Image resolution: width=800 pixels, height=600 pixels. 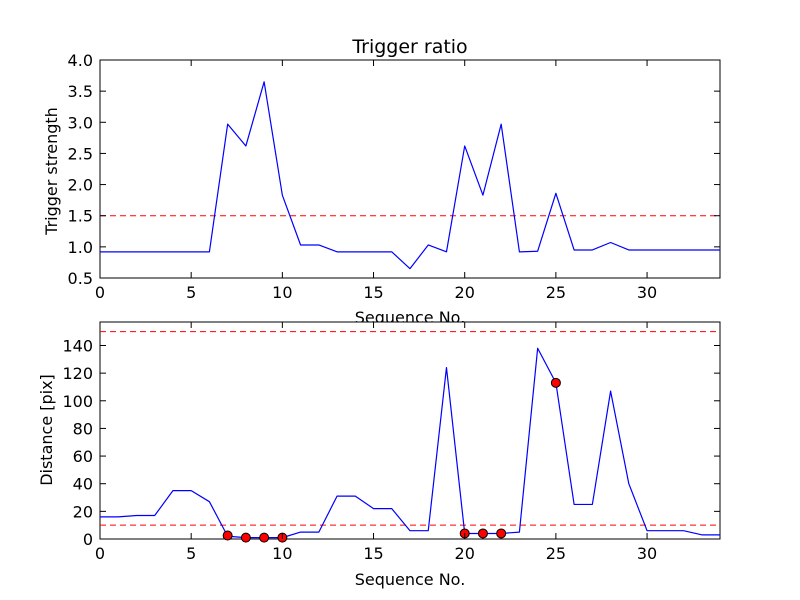 I want to click on y-tick-label: 120, so click(x=77, y=373).